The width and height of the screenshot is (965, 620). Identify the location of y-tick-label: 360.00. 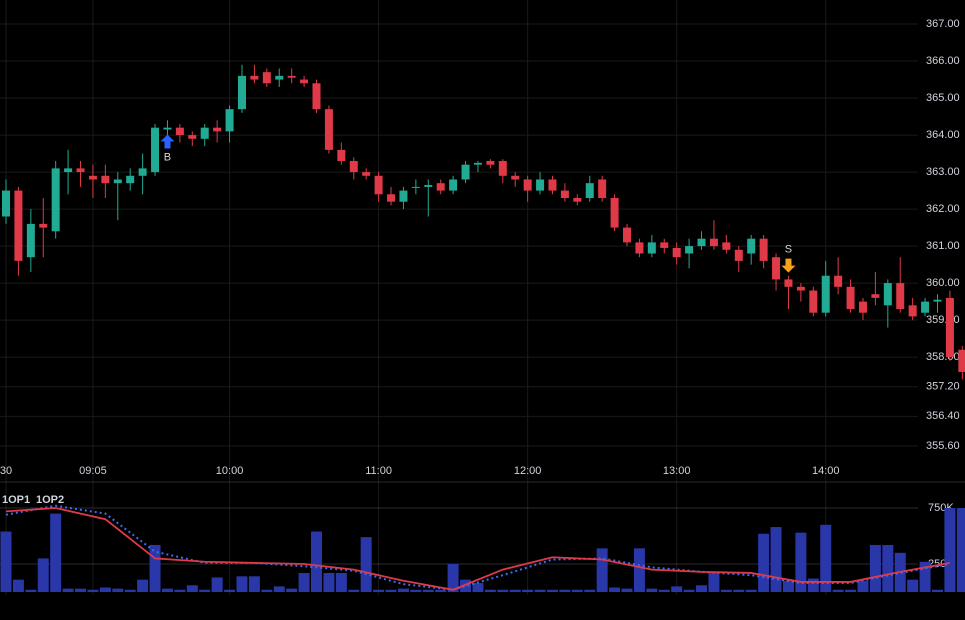
(943, 283).